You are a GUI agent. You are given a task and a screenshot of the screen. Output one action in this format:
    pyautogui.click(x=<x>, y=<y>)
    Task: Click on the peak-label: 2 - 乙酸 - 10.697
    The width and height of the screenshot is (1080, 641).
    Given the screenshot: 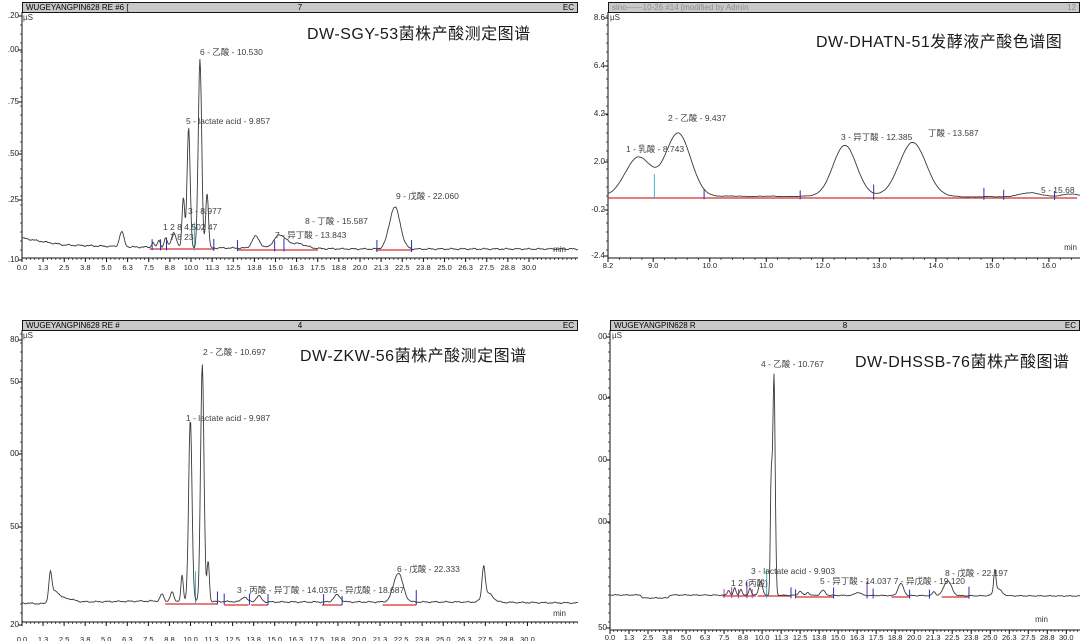 What is the action you would take?
    pyautogui.click(x=234, y=352)
    